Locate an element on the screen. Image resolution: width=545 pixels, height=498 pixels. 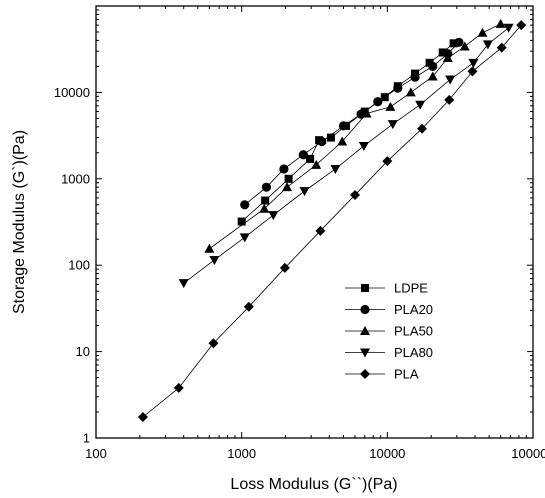
y-axis-title: Storage Modulus (G`)(Pa) is located at coordinates (19, 222).